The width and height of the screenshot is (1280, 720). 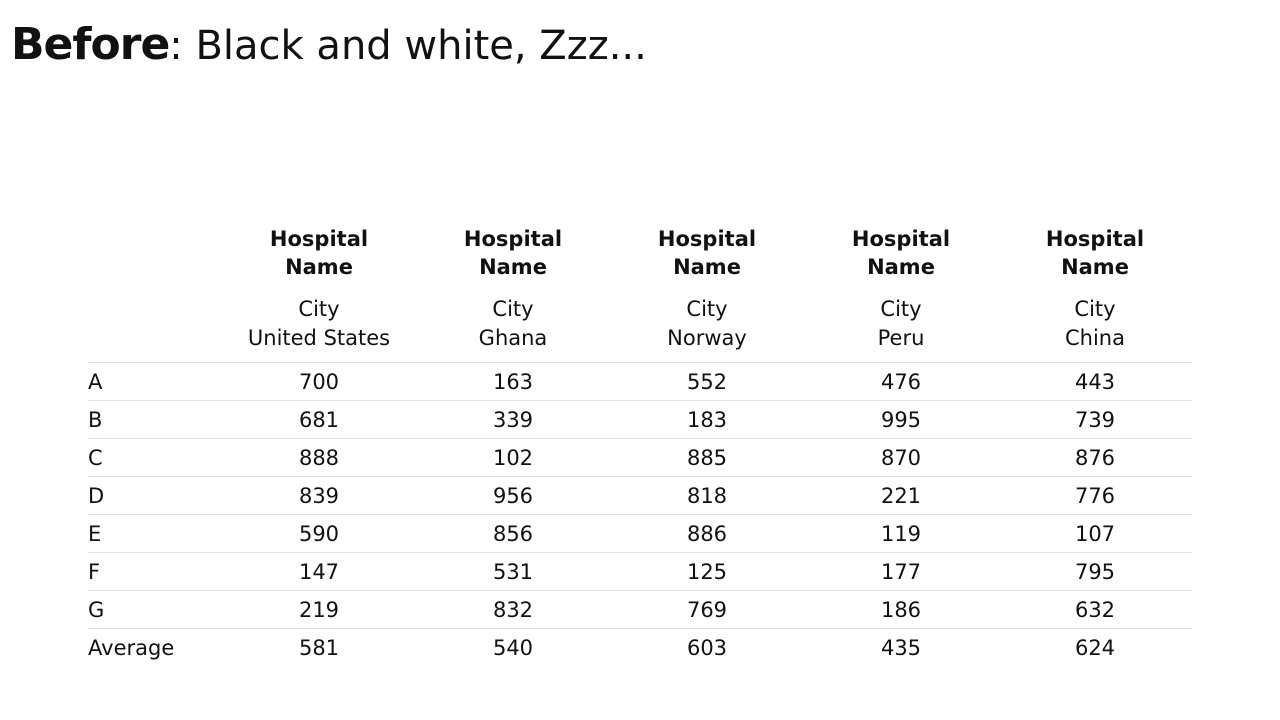 I want to click on table-cell: 776, so click(x=1095, y=495).